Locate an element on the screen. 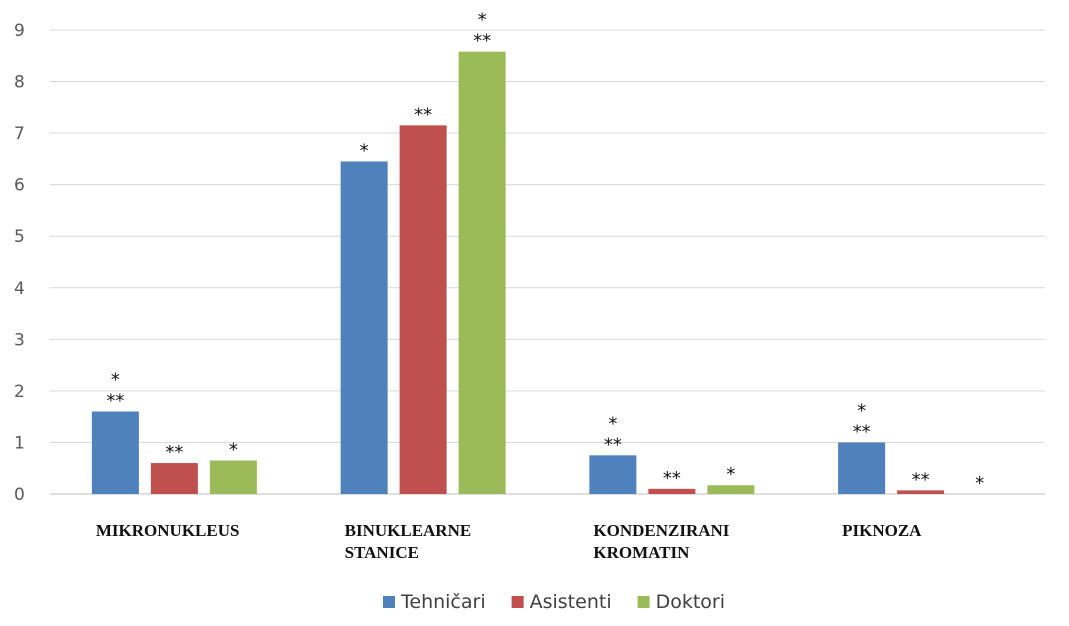 The image size is (1069, 626). y-tick-label: 6 is located at coordinates (19, 186).